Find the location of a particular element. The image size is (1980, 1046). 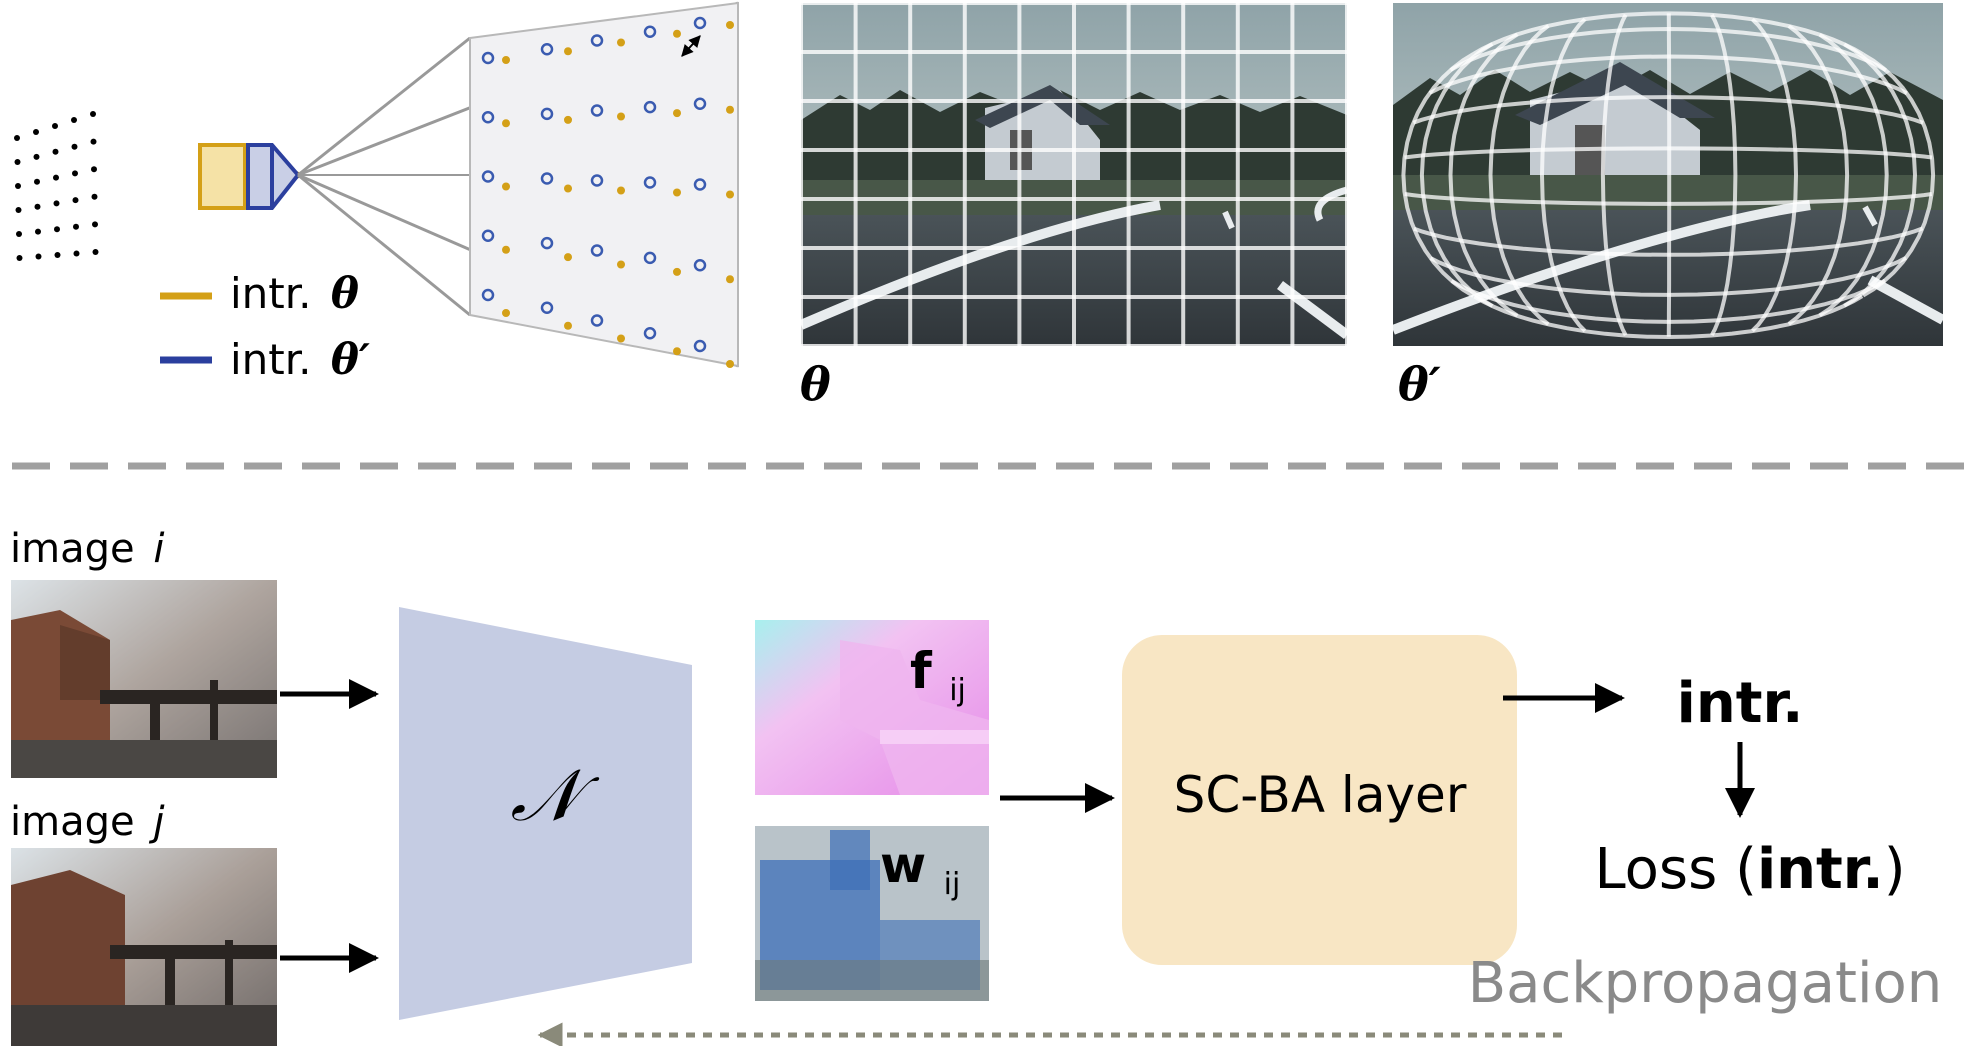

network-block is located at coordinates (545, 813).